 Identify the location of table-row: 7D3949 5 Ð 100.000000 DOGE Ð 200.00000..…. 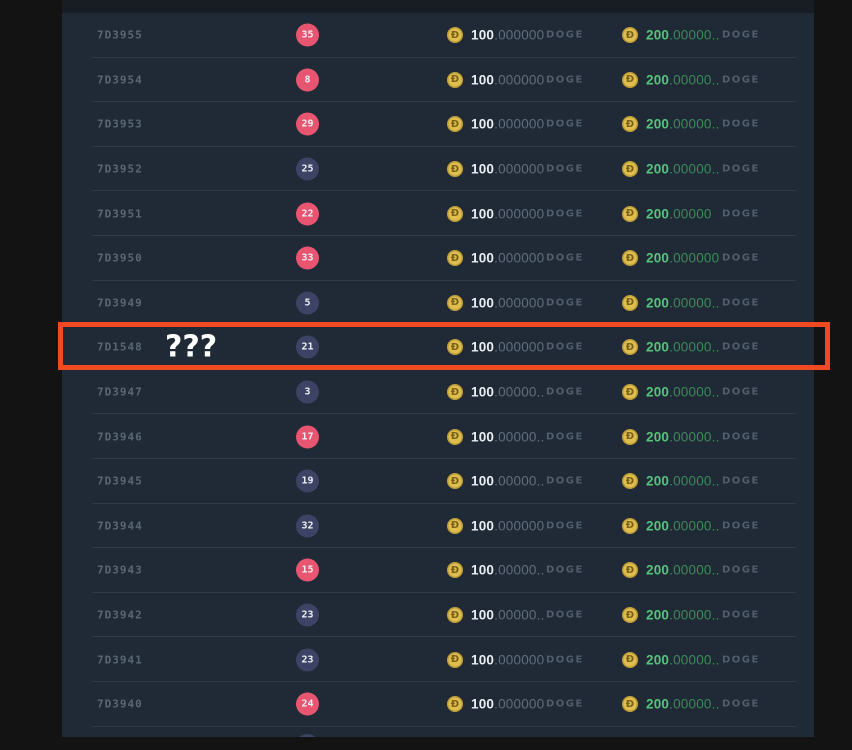
(438, 303).